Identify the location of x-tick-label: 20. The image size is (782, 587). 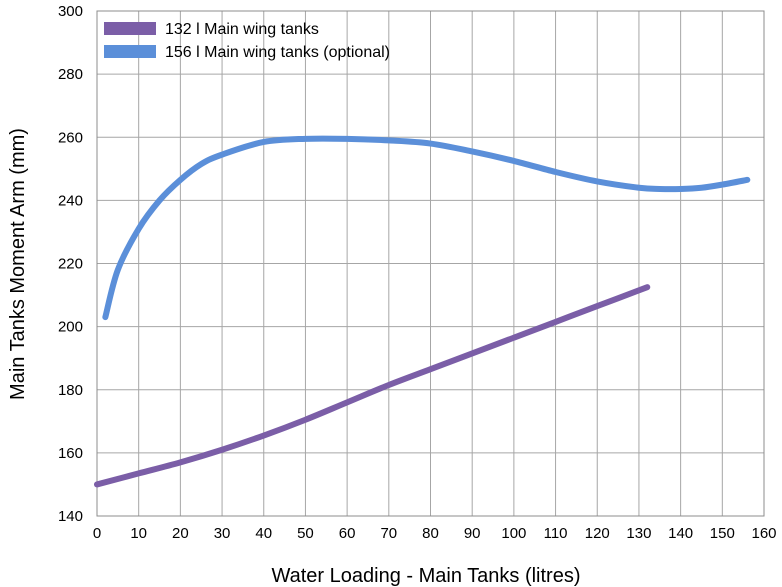
(180, 533).